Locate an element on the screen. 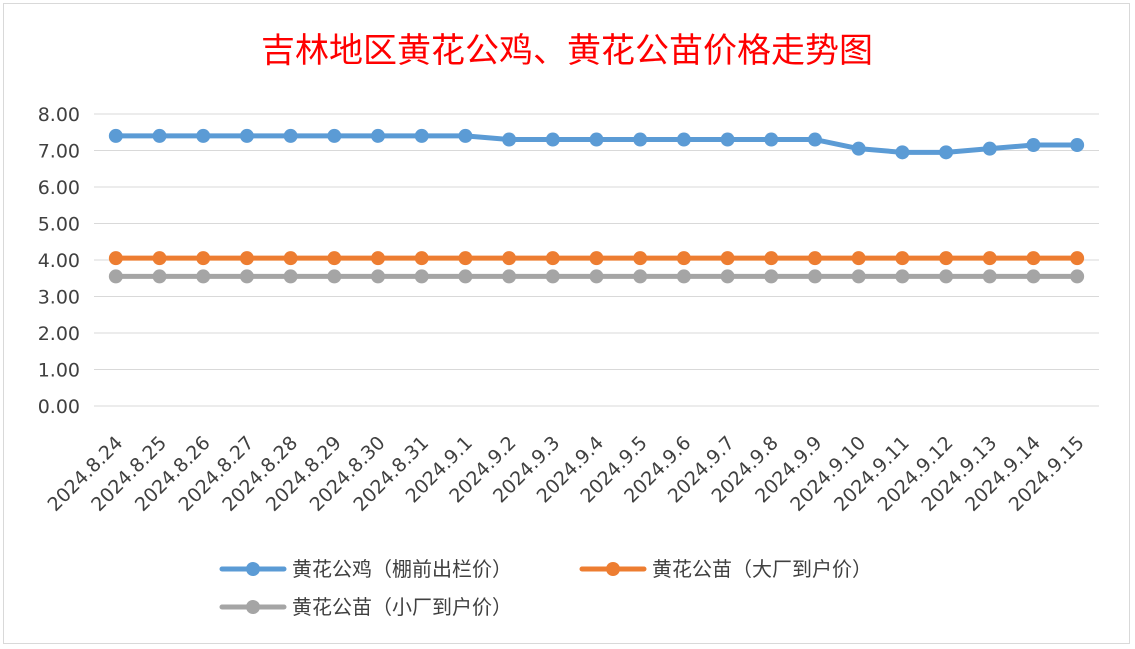 This screenshot has width=1135, height=649. legend: 黄花公鸡（棚前出栏价） 黄花公苗（大厂到户价） 黄花公苗（小厂到户价） is located at coordinates (545, 588).